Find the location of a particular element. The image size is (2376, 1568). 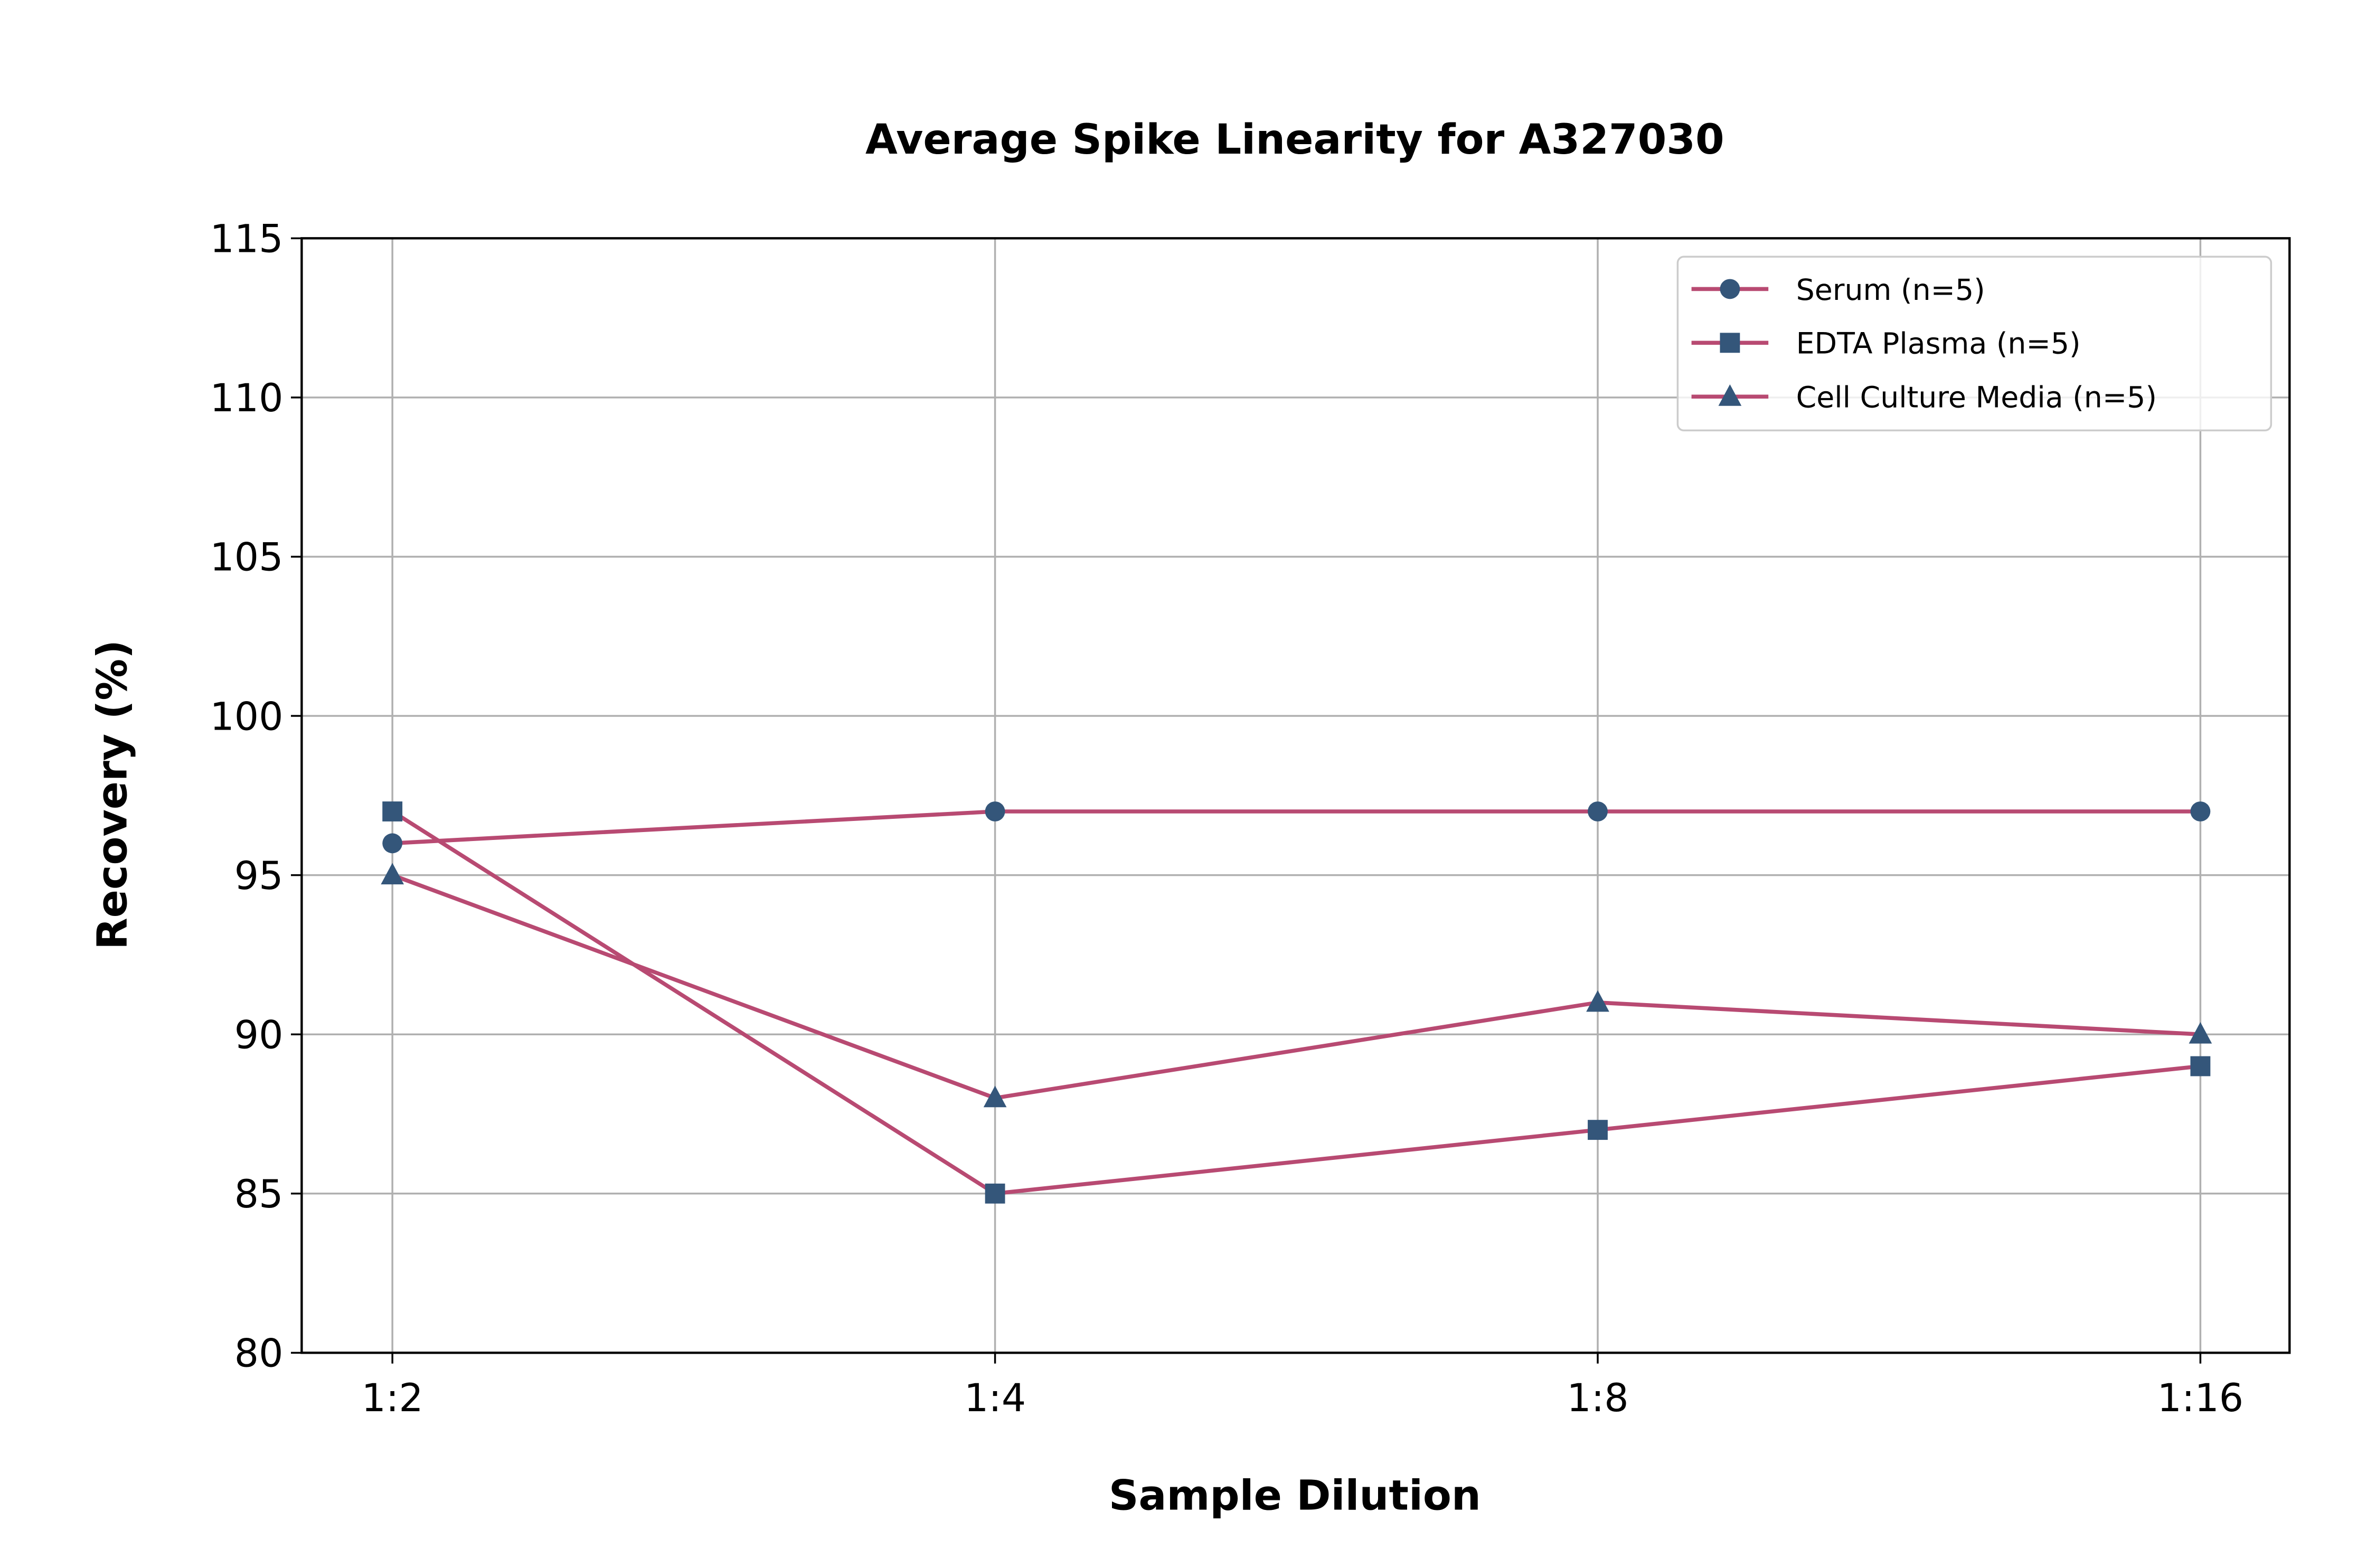

y-tick-label: 90 is located at coordinates (259, 1035).